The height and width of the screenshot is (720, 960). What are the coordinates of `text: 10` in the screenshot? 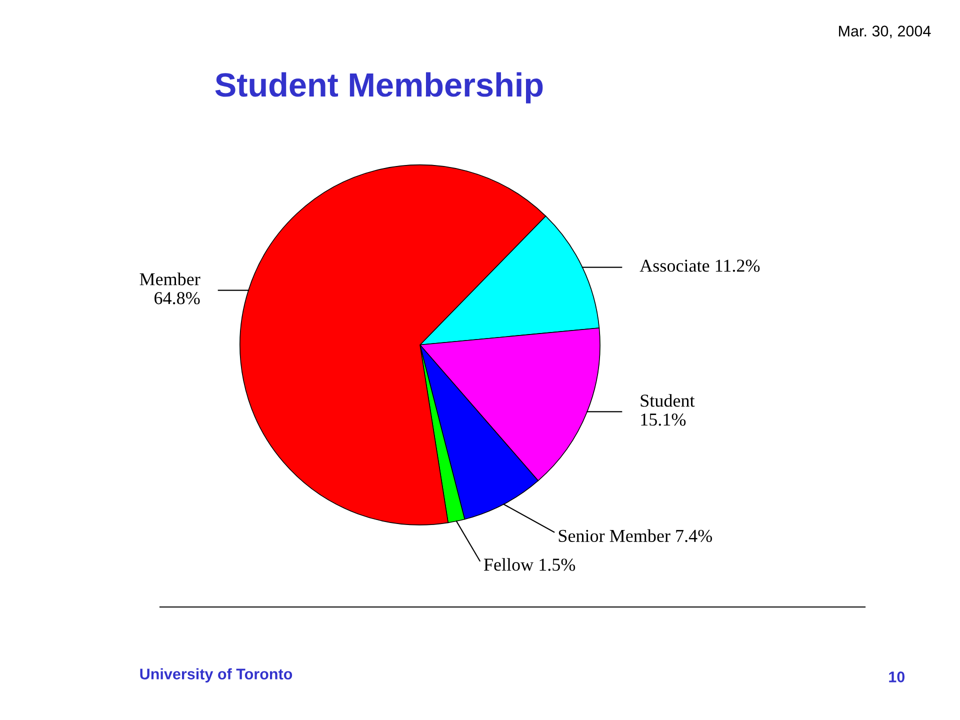 It's located at (897, 677).